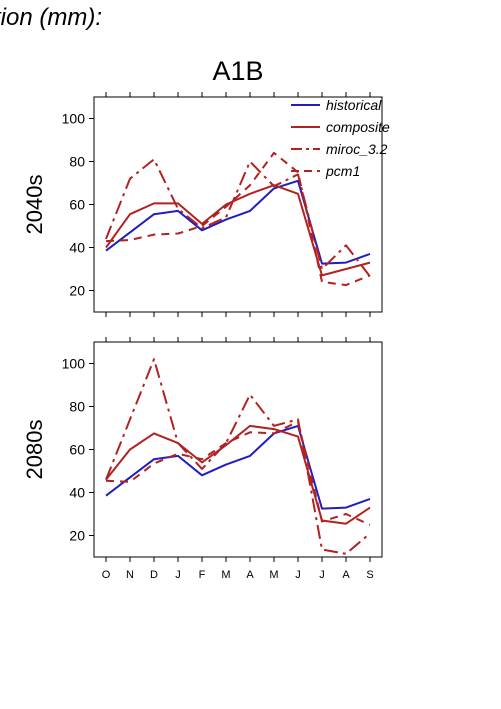 This screenshot has width=501, height=709. I want to click on panel-label: 2040s, so click(34, 205).